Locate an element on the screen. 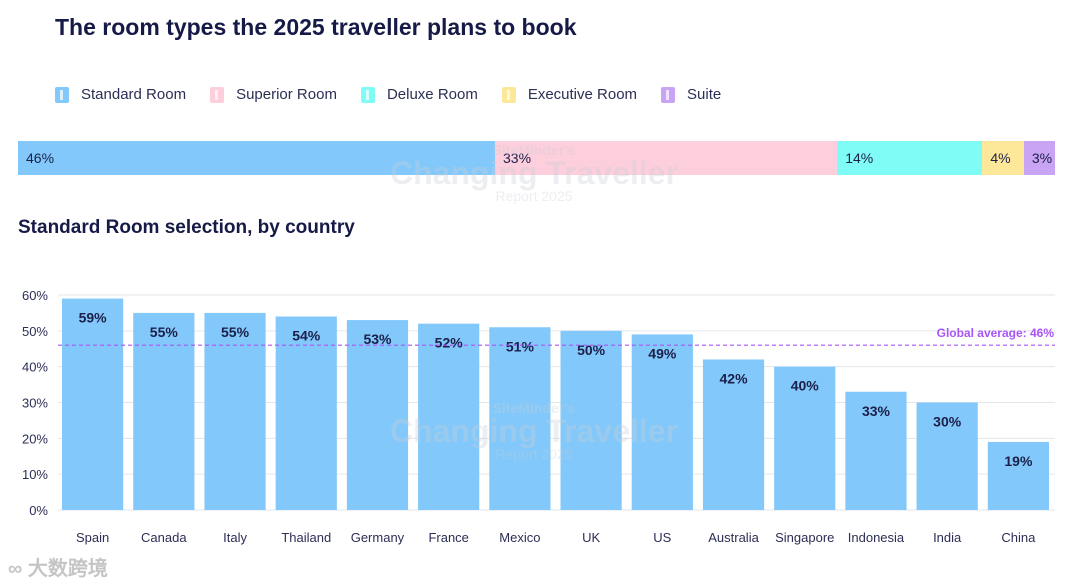 This screenshot has width=1080, height=586. x-tick-label: Canada is located at coordinates (164, 537).